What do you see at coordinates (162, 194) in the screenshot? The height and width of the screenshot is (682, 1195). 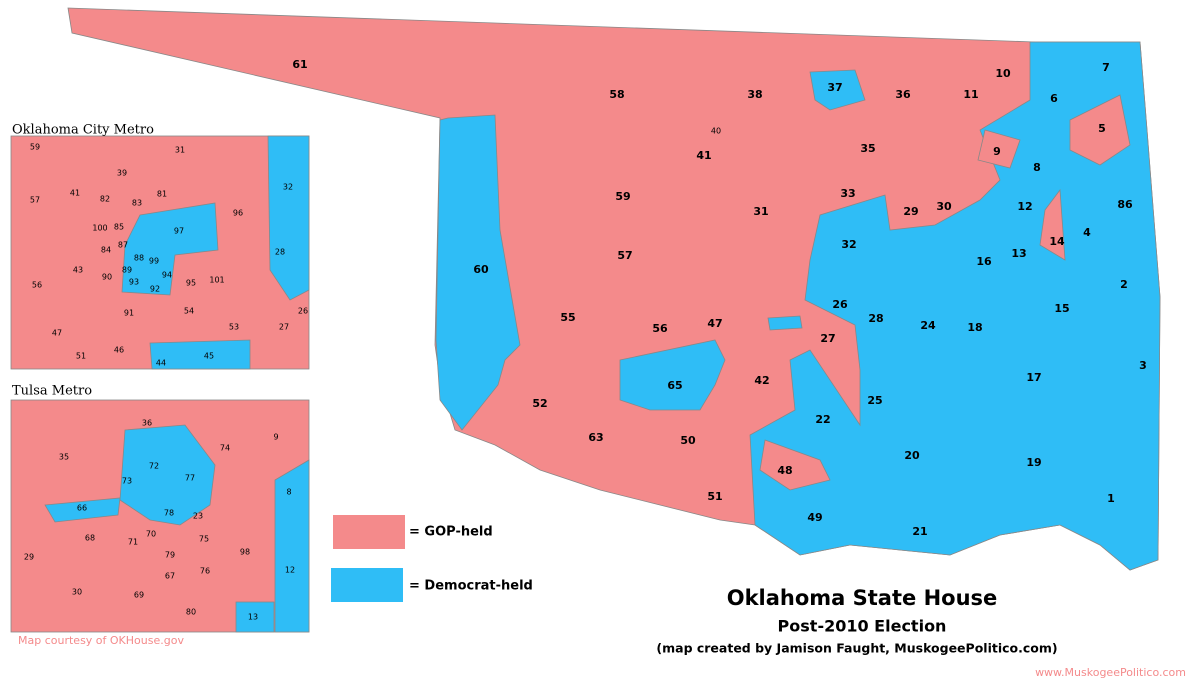 I see `district-label: 81` at bounding box center [162, 194].